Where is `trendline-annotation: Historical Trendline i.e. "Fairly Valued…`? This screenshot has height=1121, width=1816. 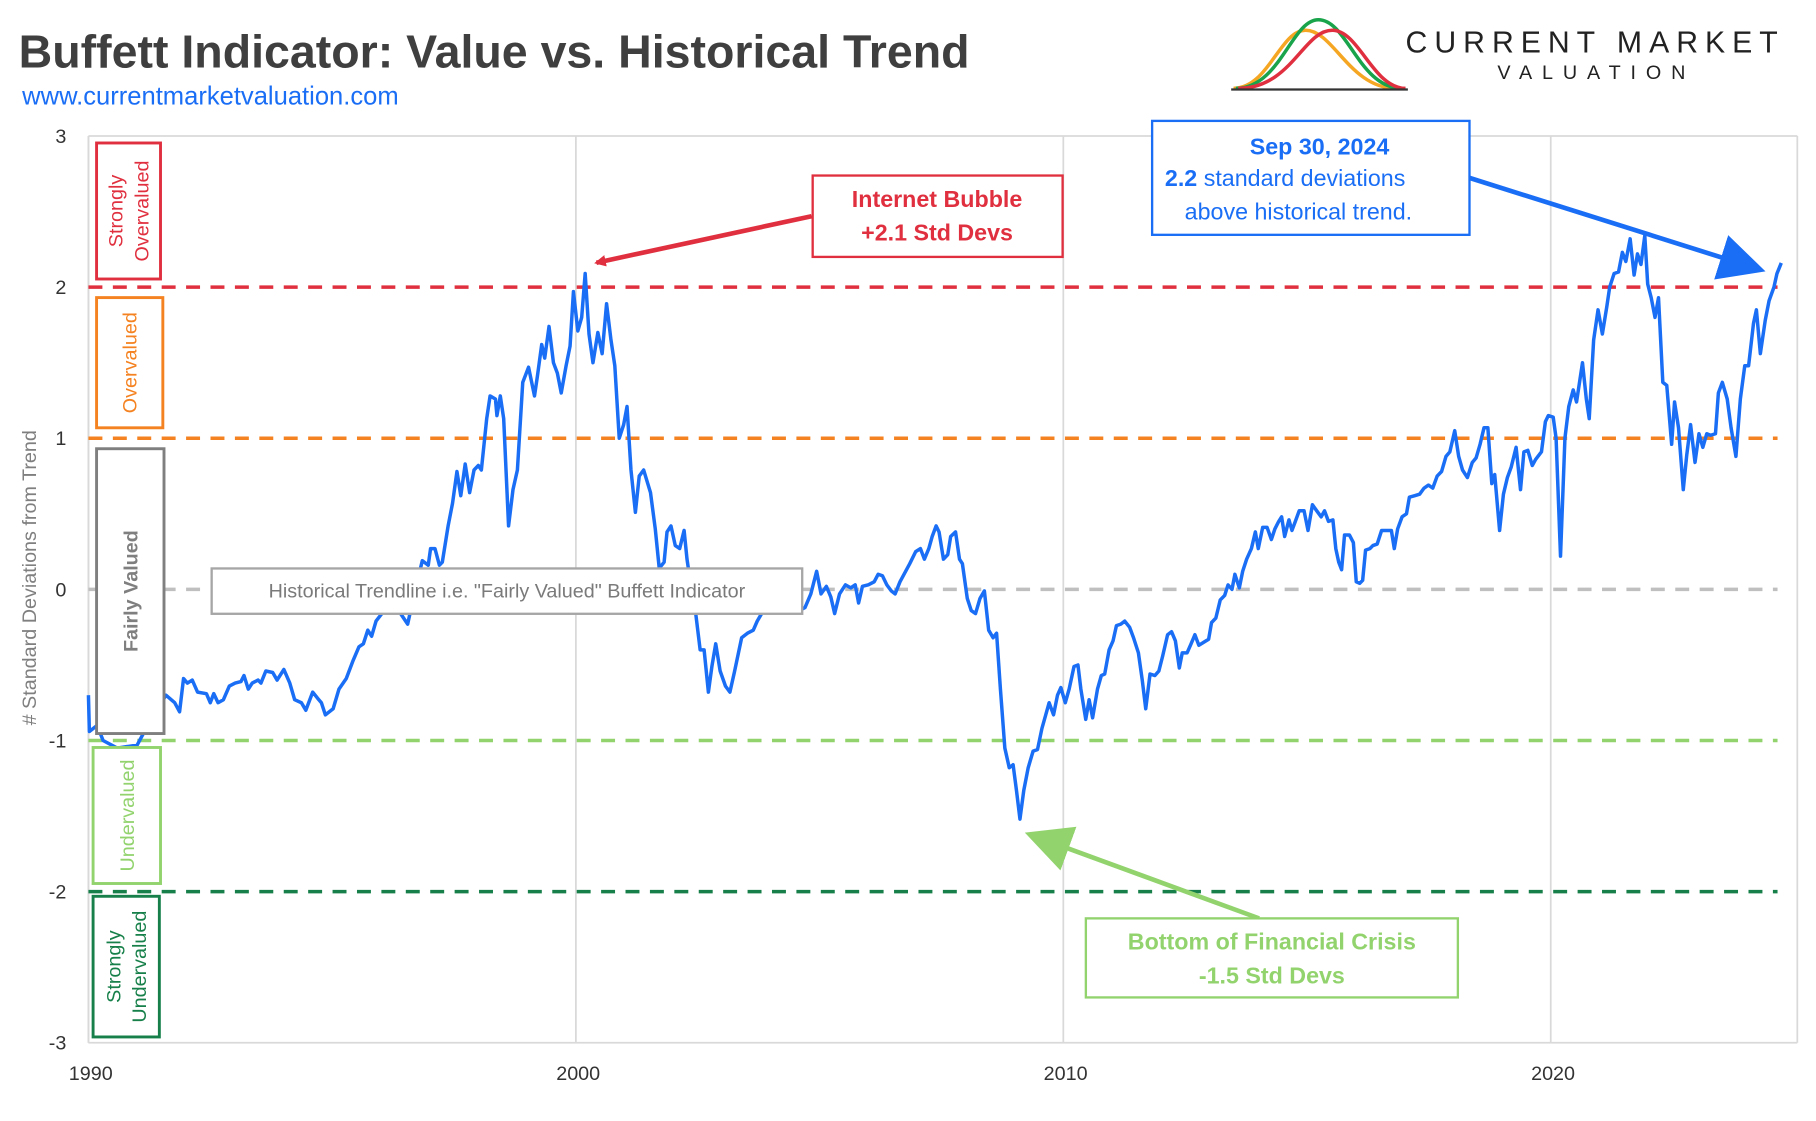 trendline-annotation: Historical Trendline i.e. "Fairly Valued… is located at coordinates (507, 591).